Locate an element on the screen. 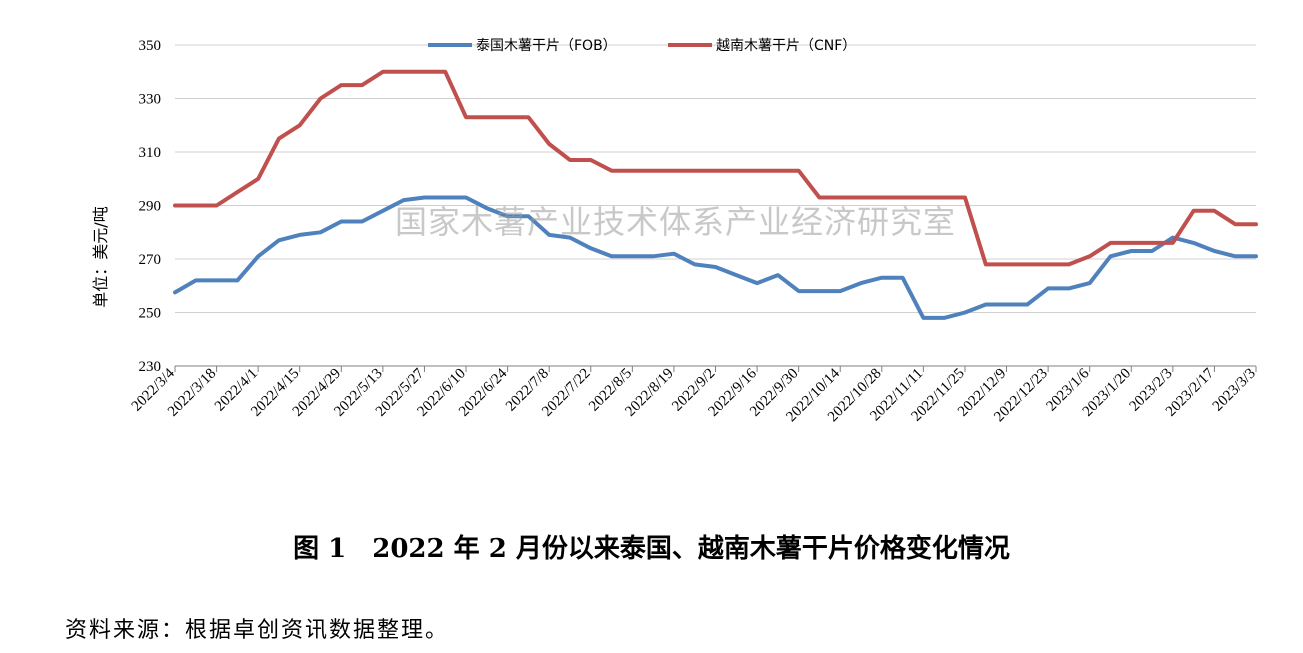  y-tick-label: 350 is located at coordinates (150, 46).